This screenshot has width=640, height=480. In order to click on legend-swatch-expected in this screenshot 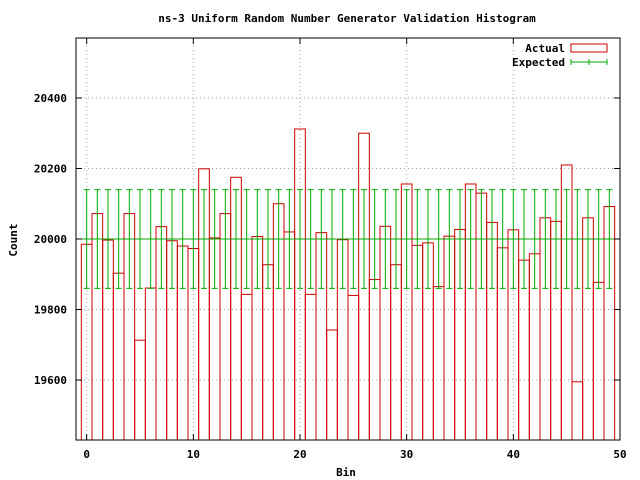, I will do `click(589, 62)`.